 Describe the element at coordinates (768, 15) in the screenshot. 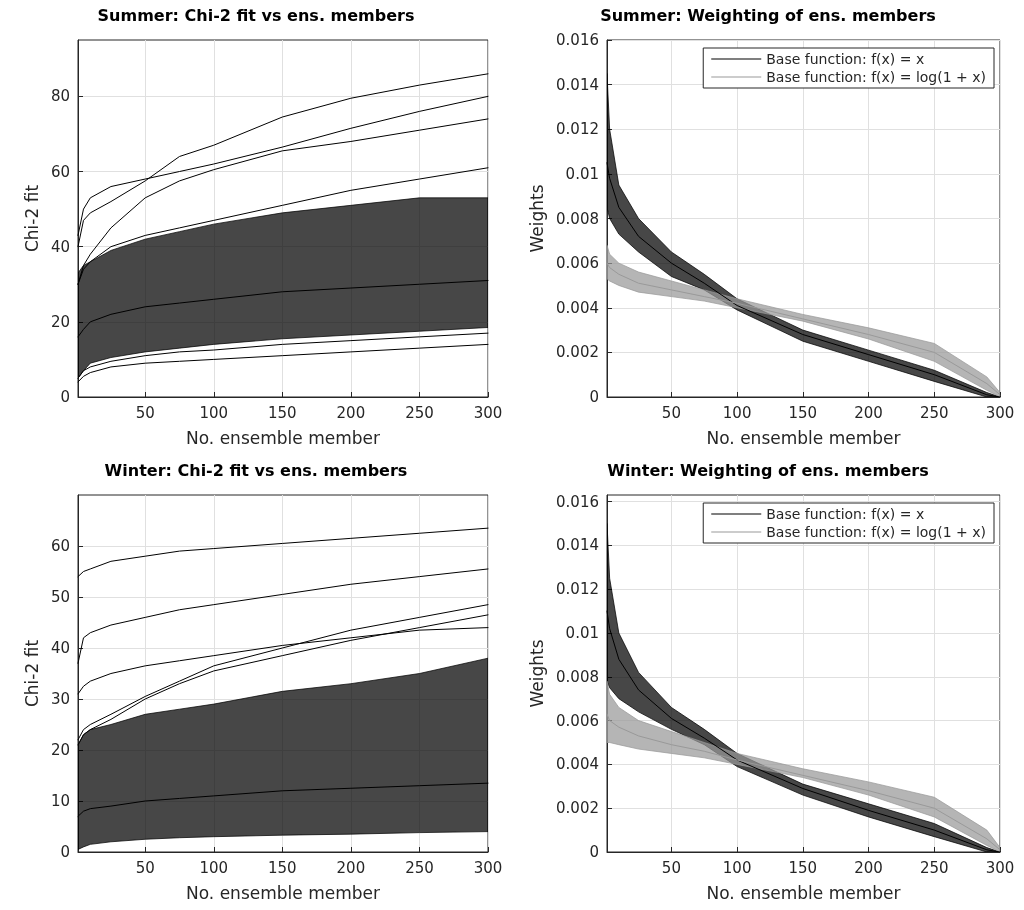

I see `chart-title: Summer: Weighting of ens. members` at that location.